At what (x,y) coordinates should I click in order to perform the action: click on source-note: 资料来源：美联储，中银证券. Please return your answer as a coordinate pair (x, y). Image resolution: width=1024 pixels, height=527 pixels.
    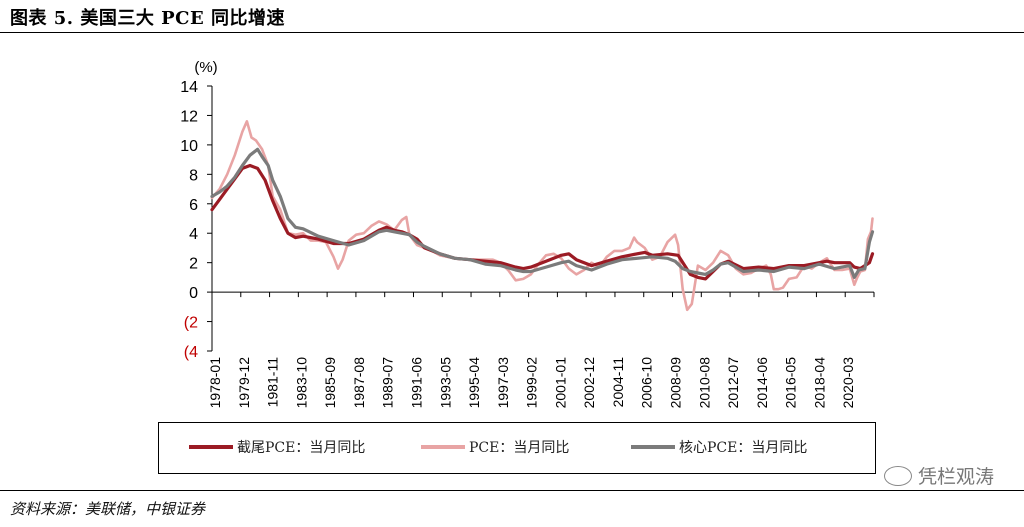
    Looking at the image, I should click on (108, 509).